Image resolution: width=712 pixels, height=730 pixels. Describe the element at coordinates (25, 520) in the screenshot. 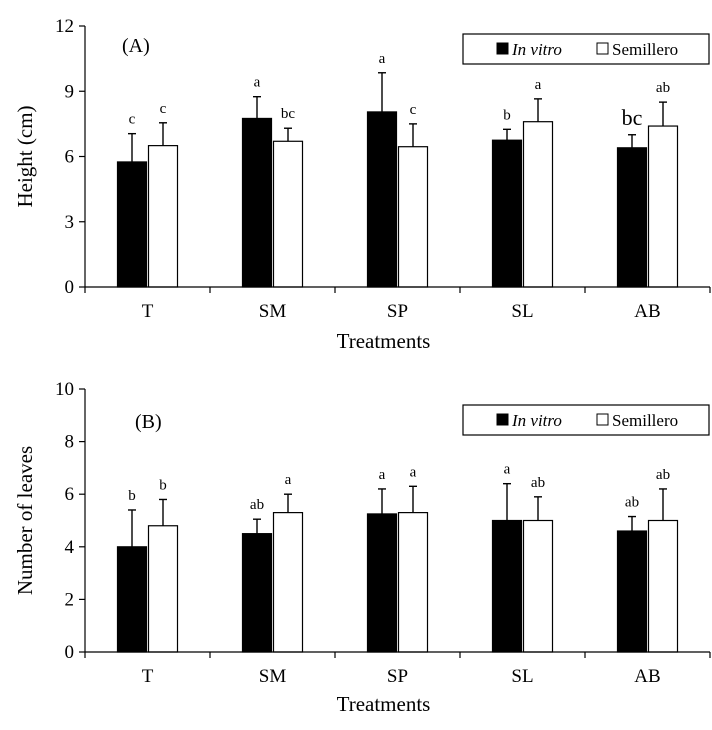

I see `y-axis-title: Number of leaves` at that location.